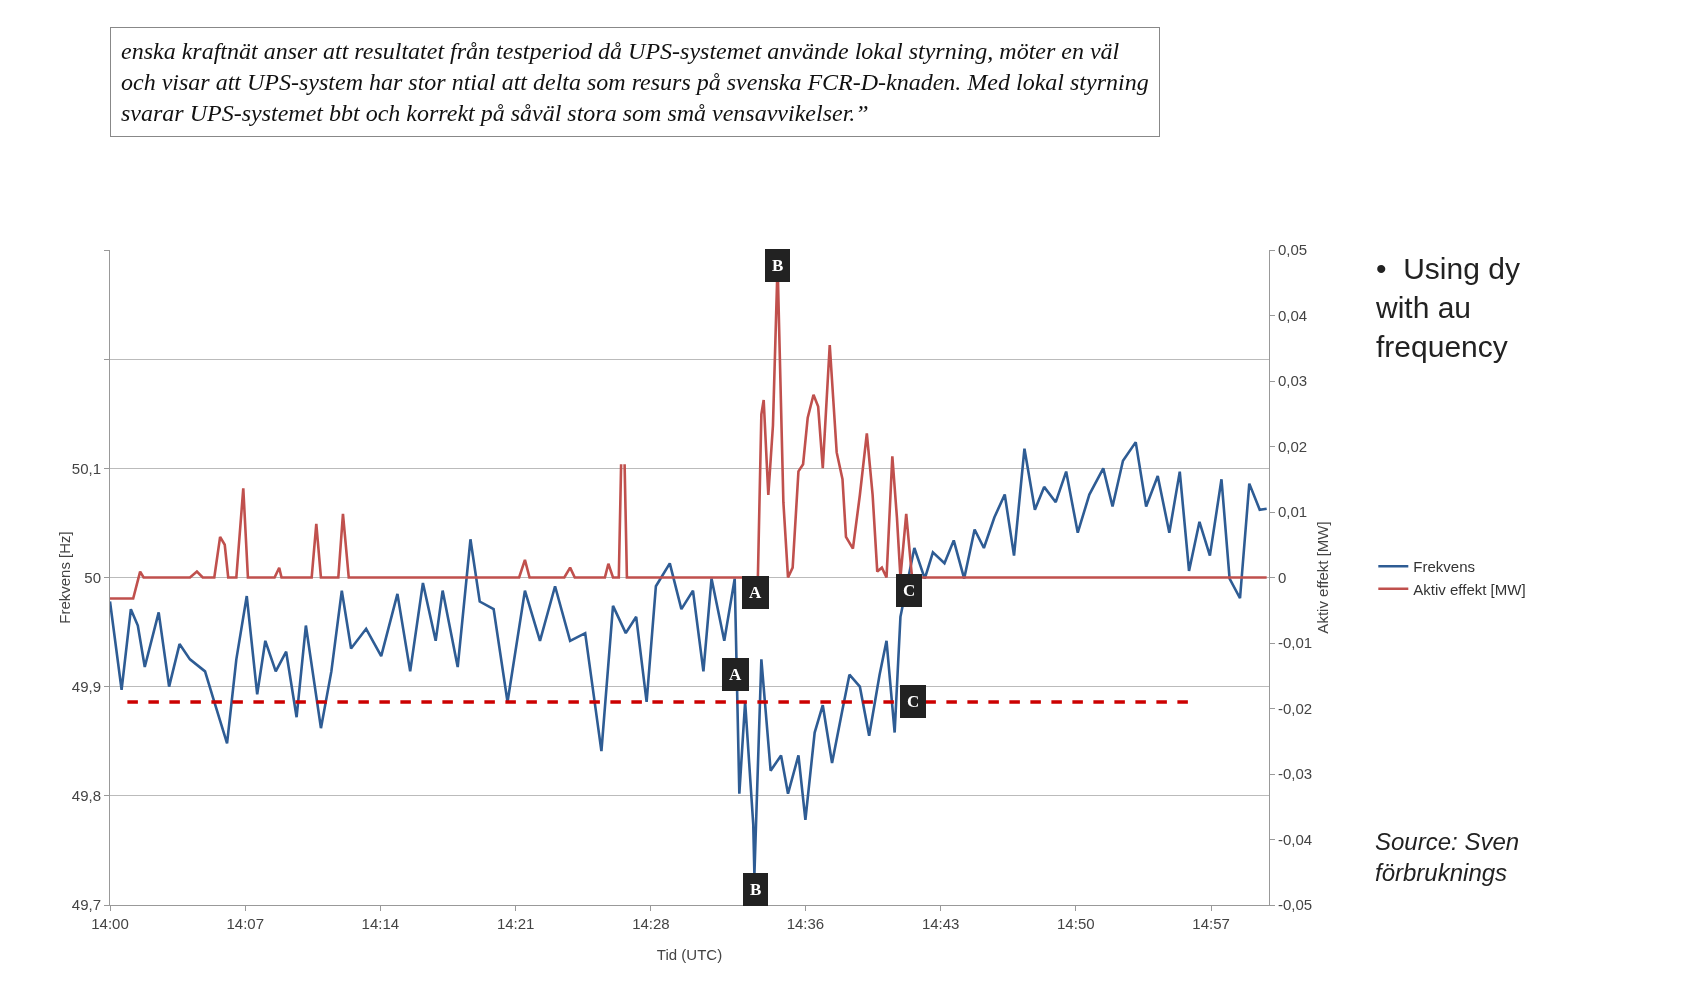 The image size is (1689, 1000). Describe the element at coordinates (380, 923) in the screenshot. I see `x-tick-label: 14:14` at that location.